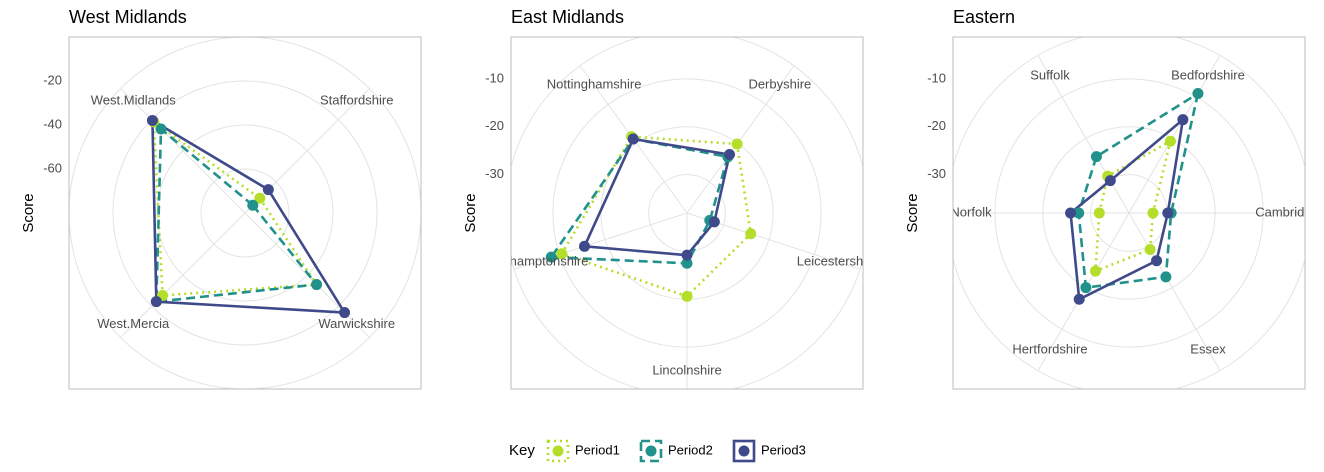  I want to click on category-label: Bedfordshire, so click(1208, 75).